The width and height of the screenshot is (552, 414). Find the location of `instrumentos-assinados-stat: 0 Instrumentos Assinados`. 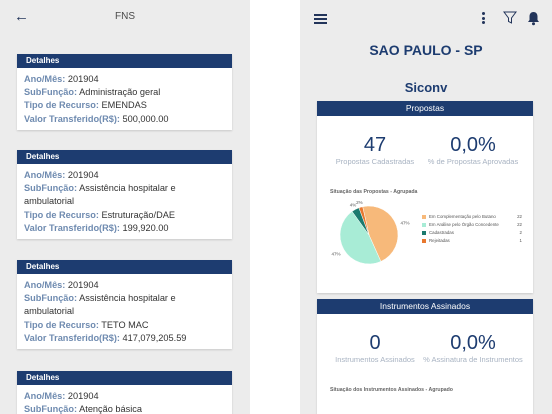

instrumentos-assinados-stat: 0 Instrumentos Assinados is located at coordinates (375, 348).